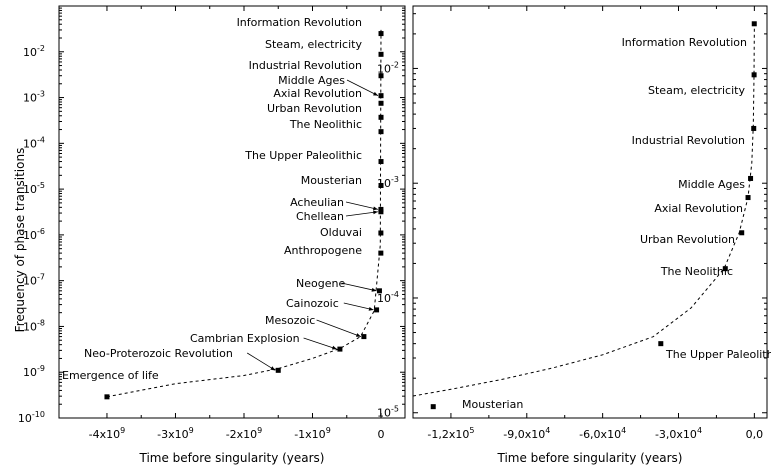 This screenshot has width=771, height=472. Describe the element at coordinates (377, 310) in the screenshot. I see `data-point-cainozoic` at that location.